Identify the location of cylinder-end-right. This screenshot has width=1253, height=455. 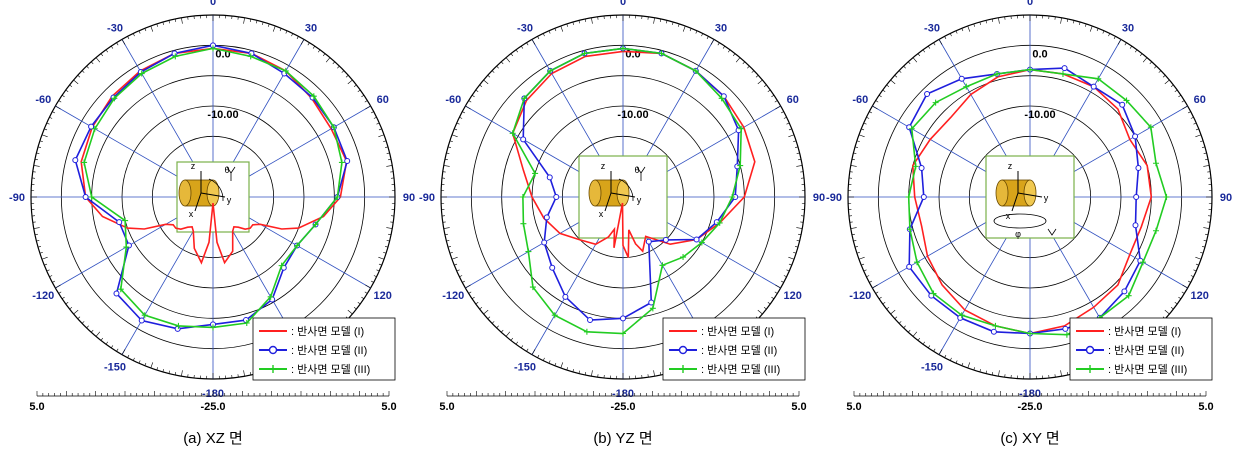
(1030, 193).